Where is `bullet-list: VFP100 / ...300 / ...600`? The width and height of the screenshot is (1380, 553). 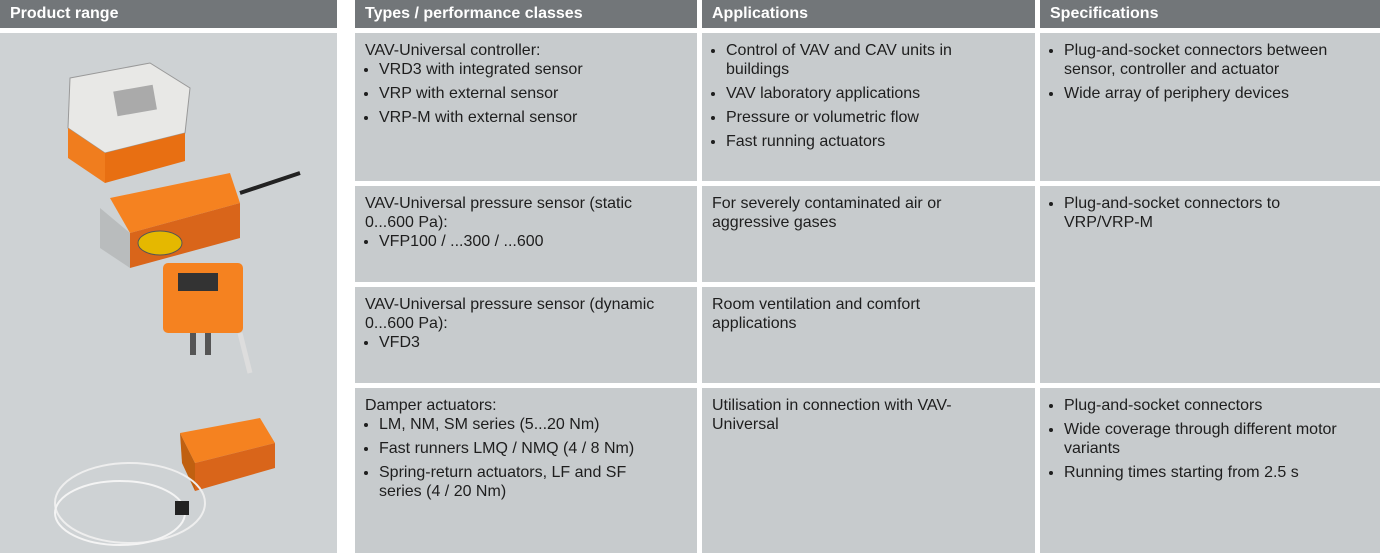
bullet-list: VFP100 / ...300 / ...600 is located at coordinates (511, 241).